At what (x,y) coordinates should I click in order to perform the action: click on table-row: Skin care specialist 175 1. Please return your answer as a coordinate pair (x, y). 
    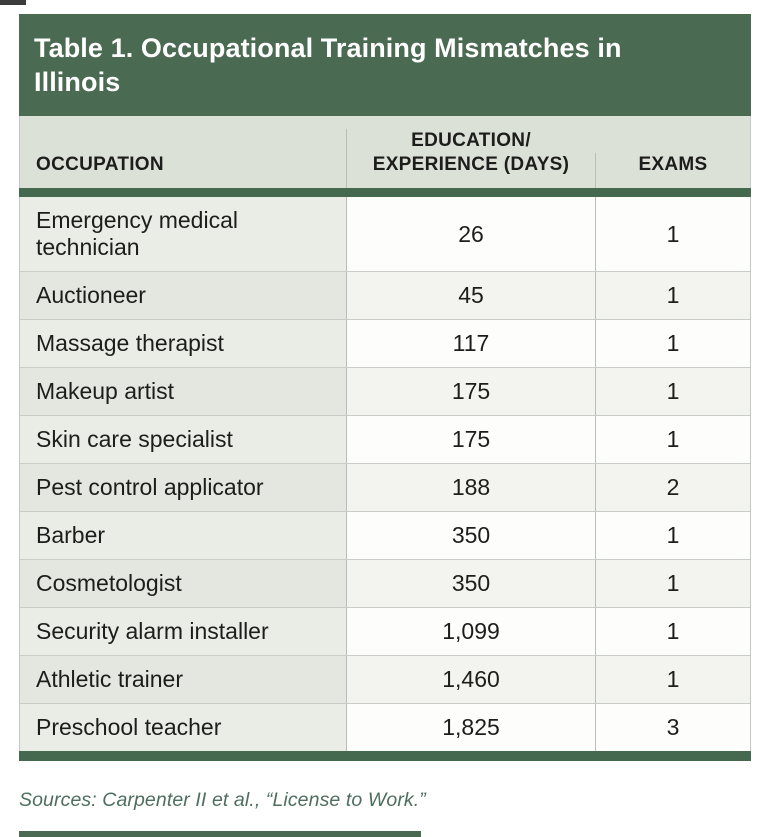
    Looking at the image, I should click on (385, 439).